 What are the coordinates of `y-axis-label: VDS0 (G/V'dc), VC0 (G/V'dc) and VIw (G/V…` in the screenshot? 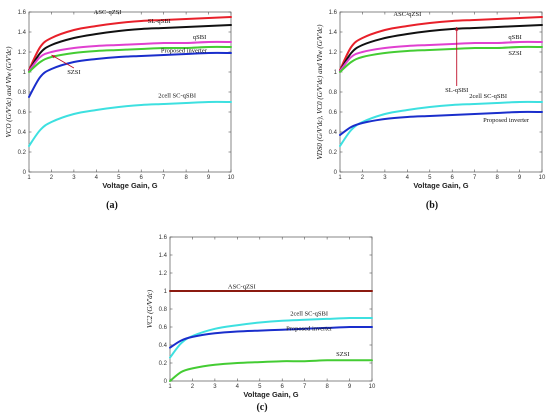 It's located at (320, 92).